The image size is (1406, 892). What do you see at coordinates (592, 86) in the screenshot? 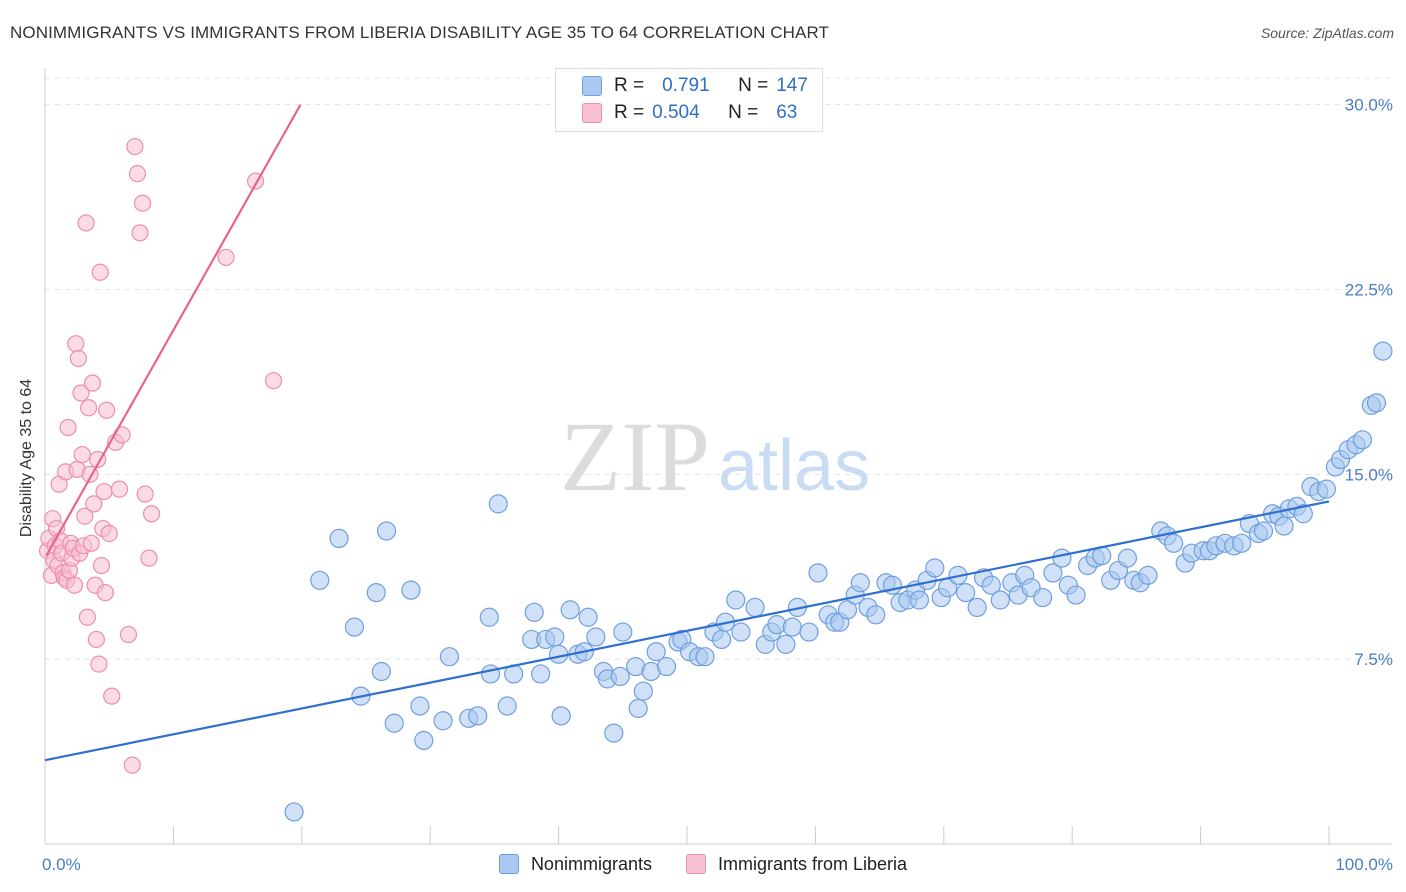
I see `blue-swatch` at bounding box center [592, 86].